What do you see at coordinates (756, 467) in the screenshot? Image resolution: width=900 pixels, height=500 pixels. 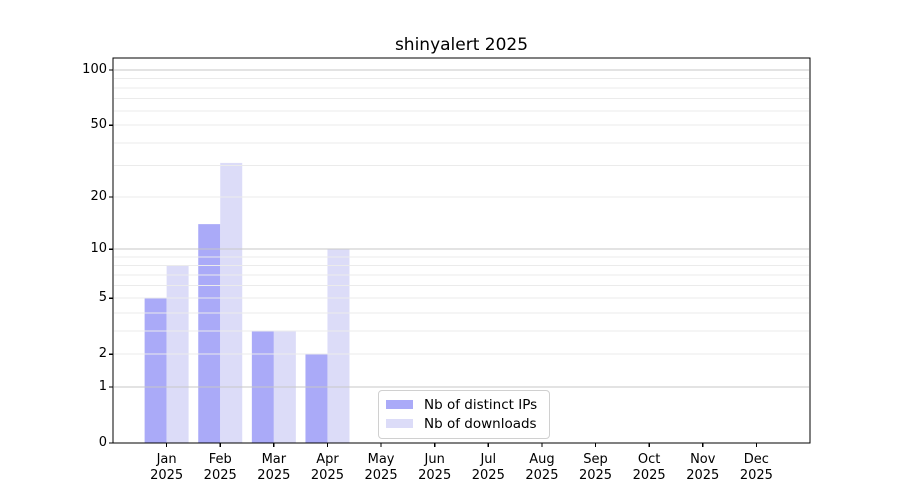 I see `x-tick-label-dec: Dec 2025` at bounding box center [756, 467].